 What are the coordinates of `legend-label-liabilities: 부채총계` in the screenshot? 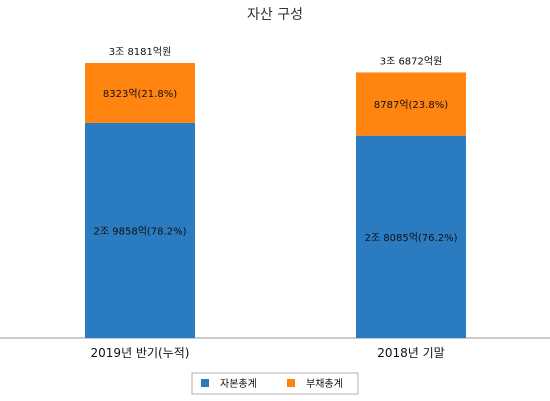 It's located at (324, 384).